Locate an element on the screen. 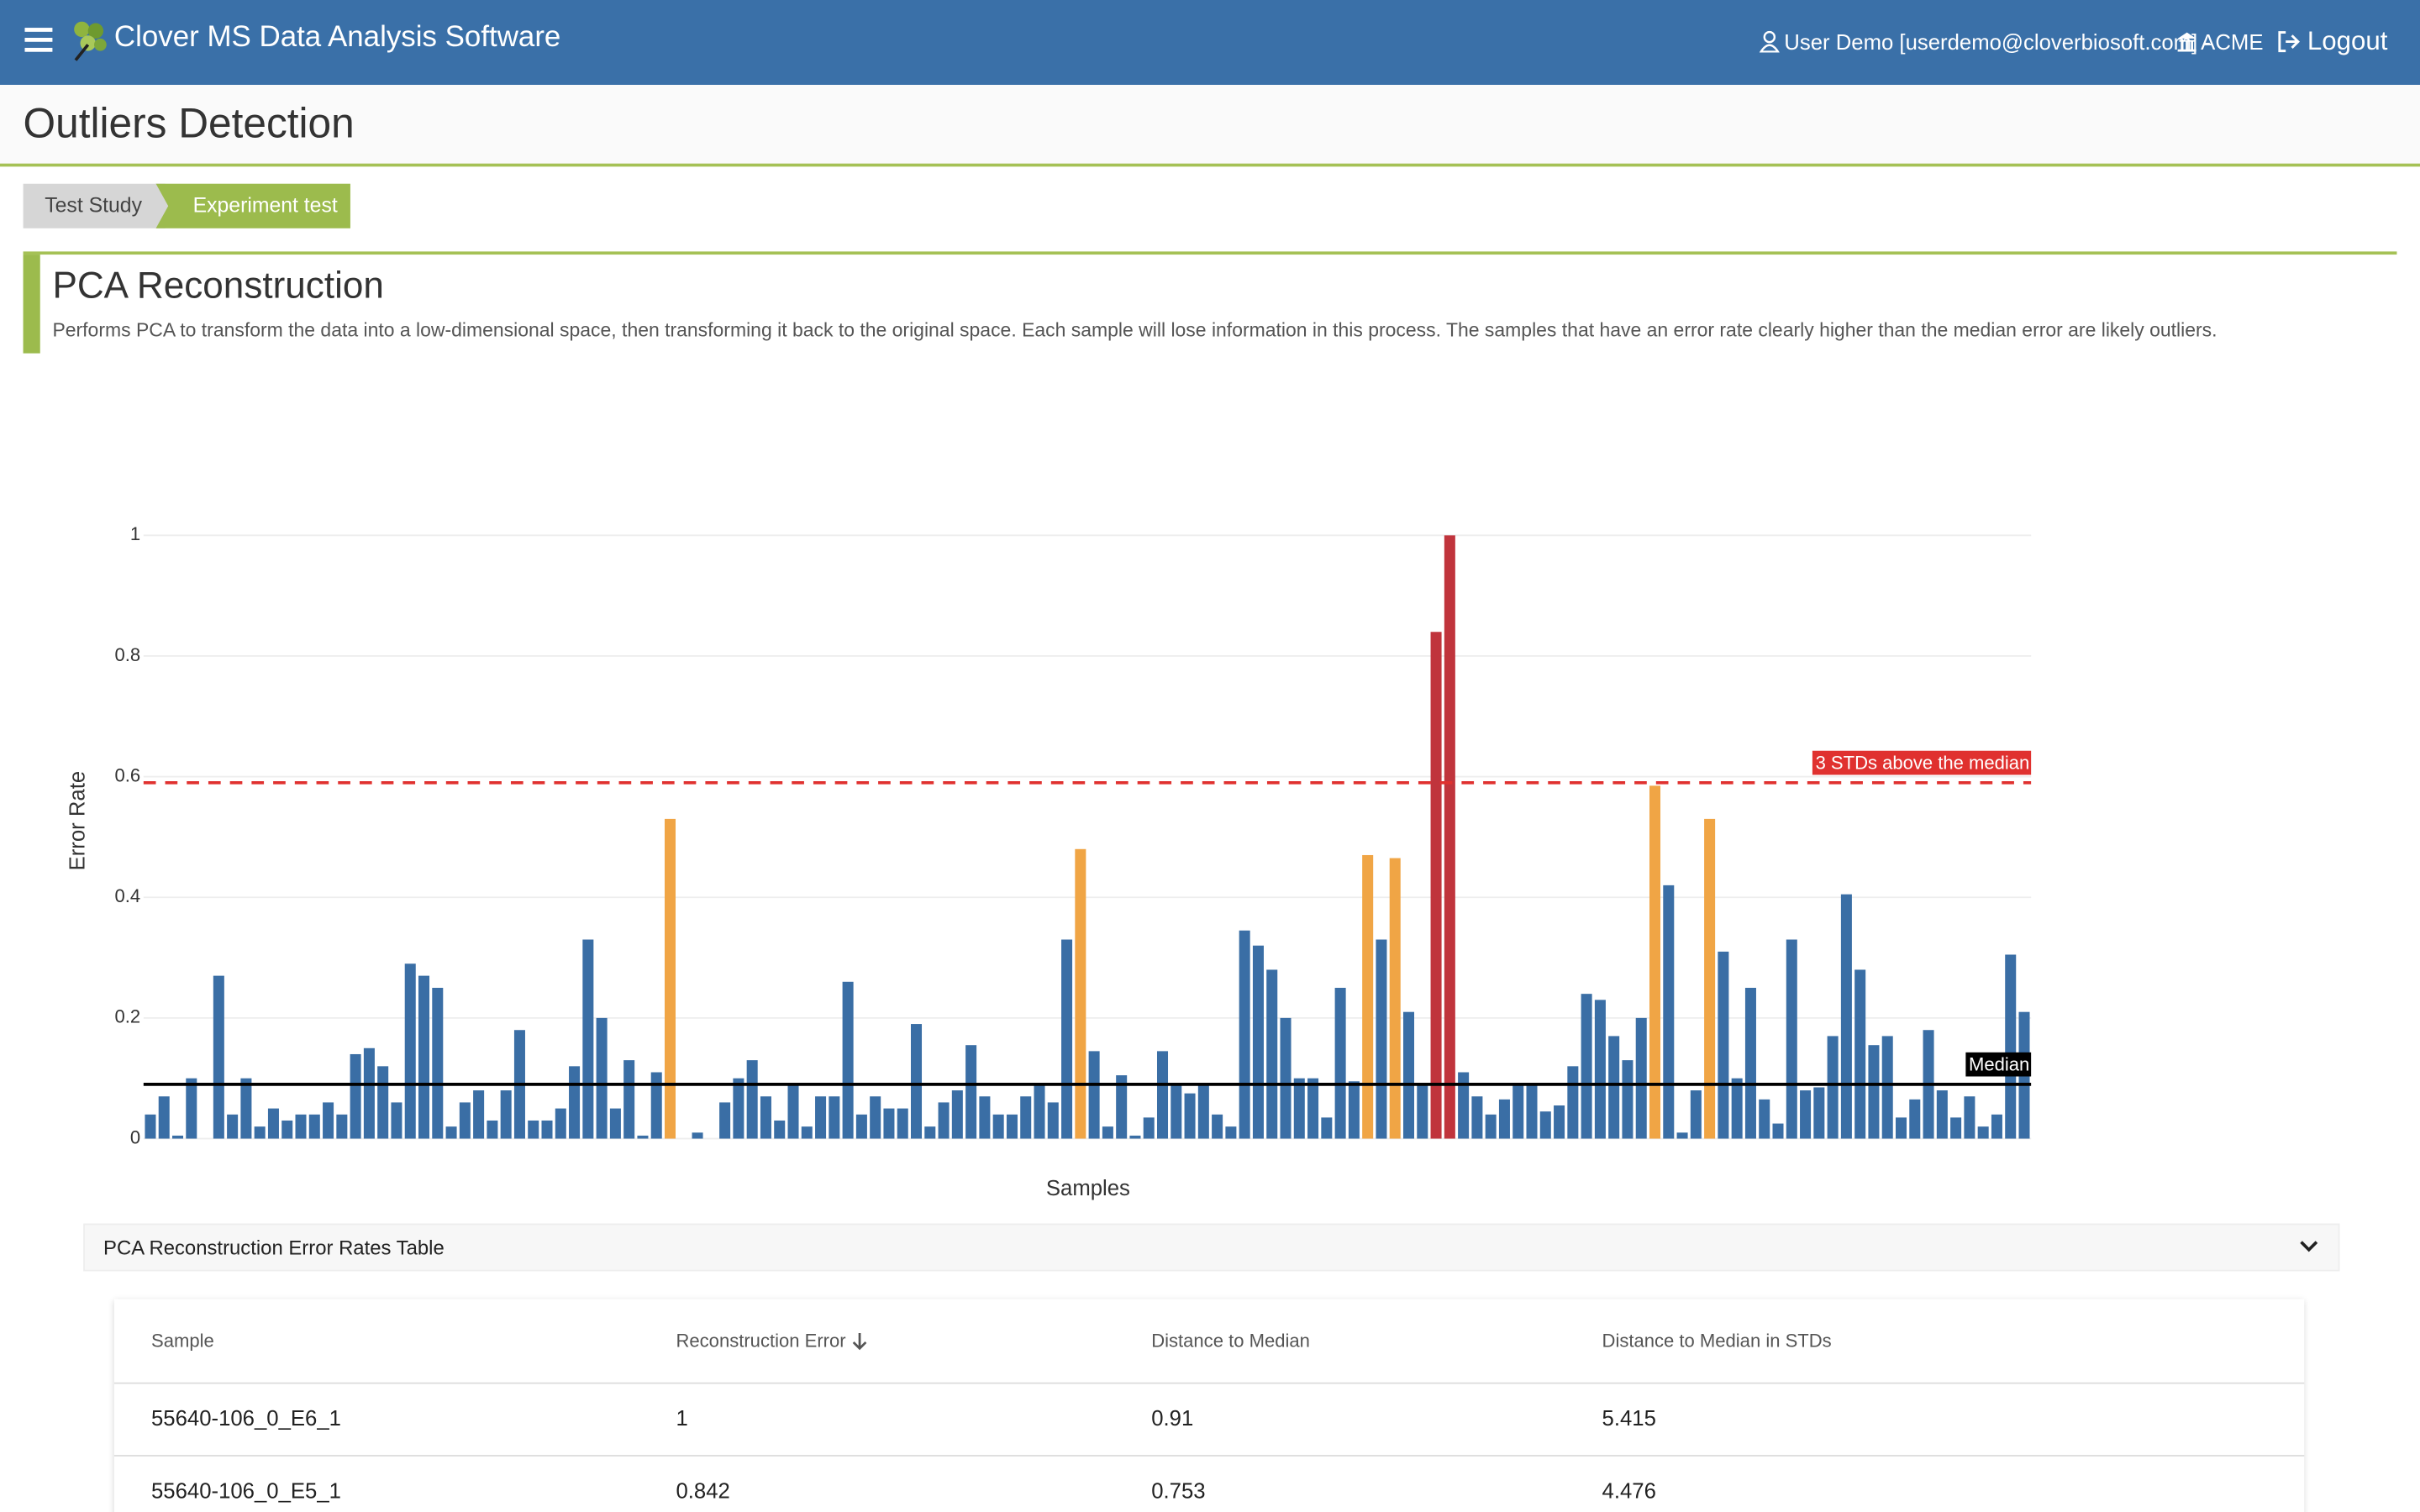 This screenshot has height=1512, width=2420. column-header: Distance to Median in STDs is located at coordinates (1717, 1341).